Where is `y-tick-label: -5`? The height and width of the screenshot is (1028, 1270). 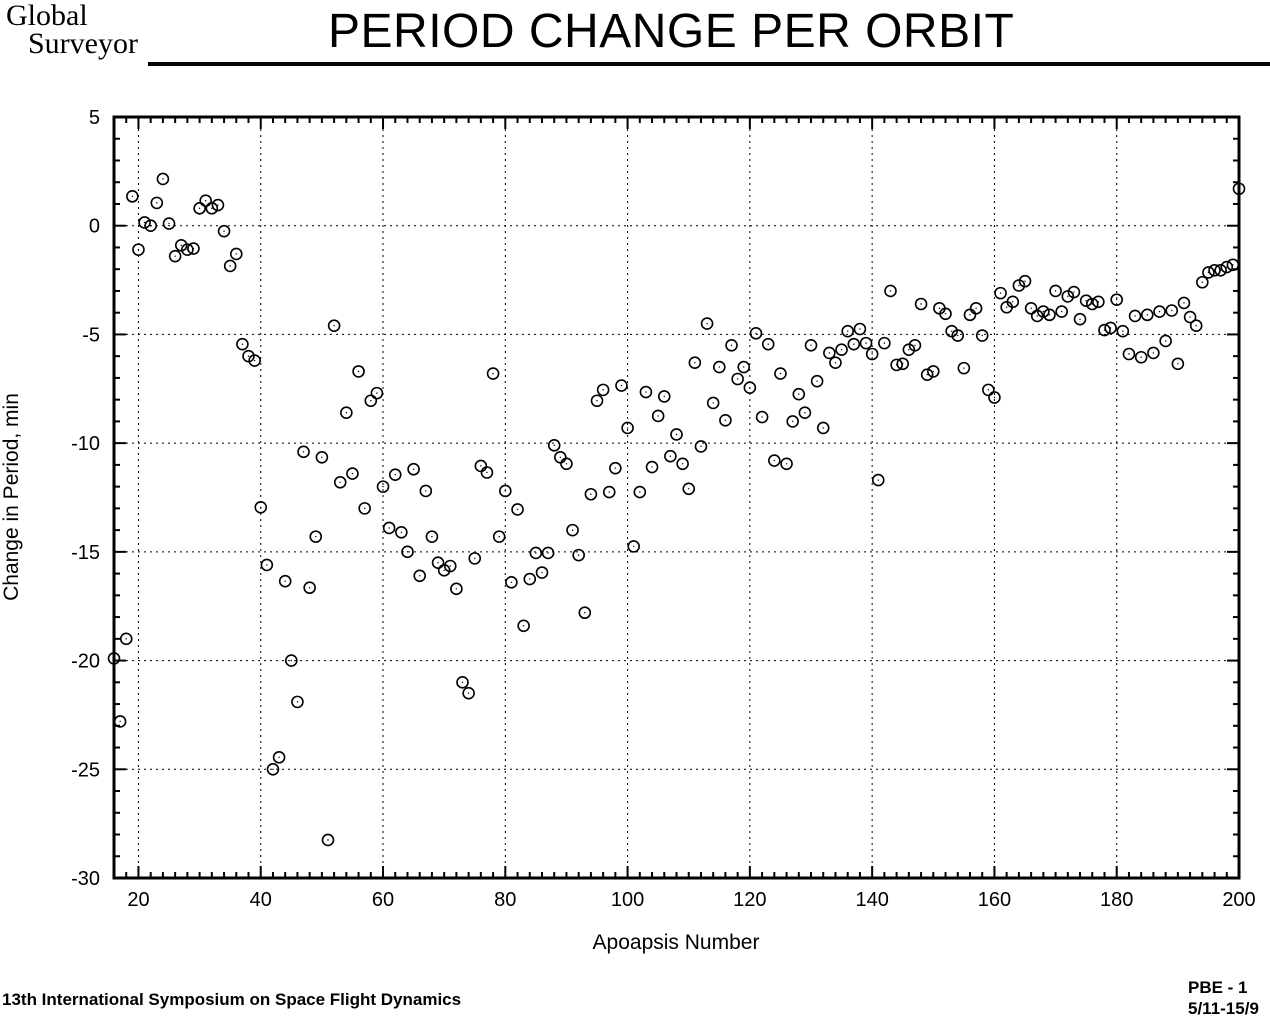
y-tick-label: -5 is located at coordinates (91, 335).